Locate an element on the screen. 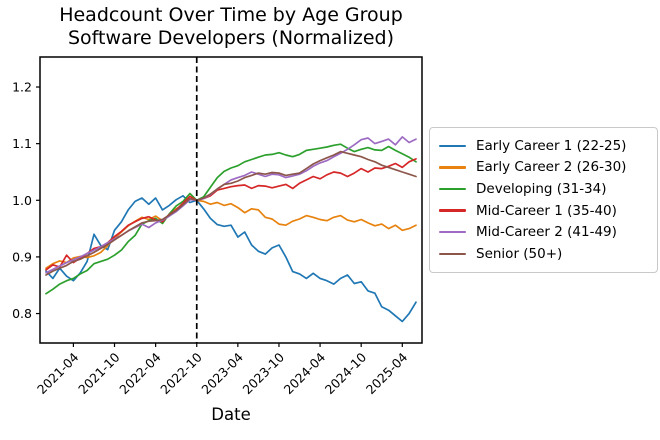 Image resolution: width=660 pixels, height=440 pixels. series-line-mid-career-1-35-40- is located at coordinates (231, 214).